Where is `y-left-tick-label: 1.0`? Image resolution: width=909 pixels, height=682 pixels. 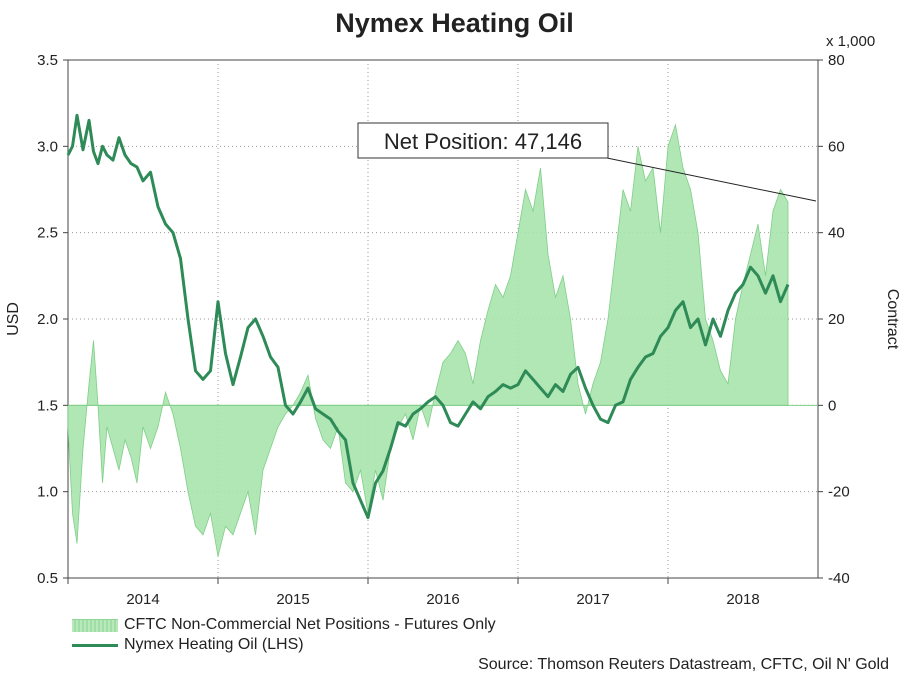
y-left-tick-label: 1.0 is located at coordinates (47, 492).